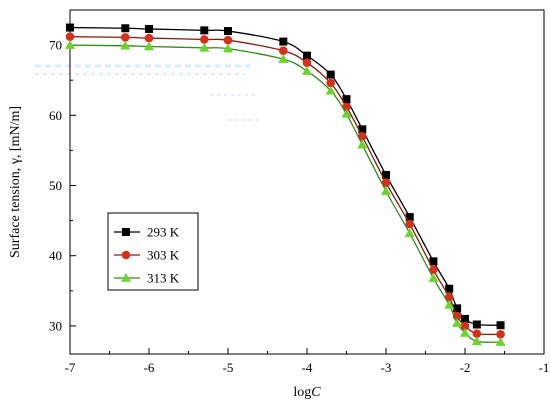 The image size is (550, 406). Describe the element at coordinates (55, 45) in the screenshot. I see `y-tick-label: 70` at that location.